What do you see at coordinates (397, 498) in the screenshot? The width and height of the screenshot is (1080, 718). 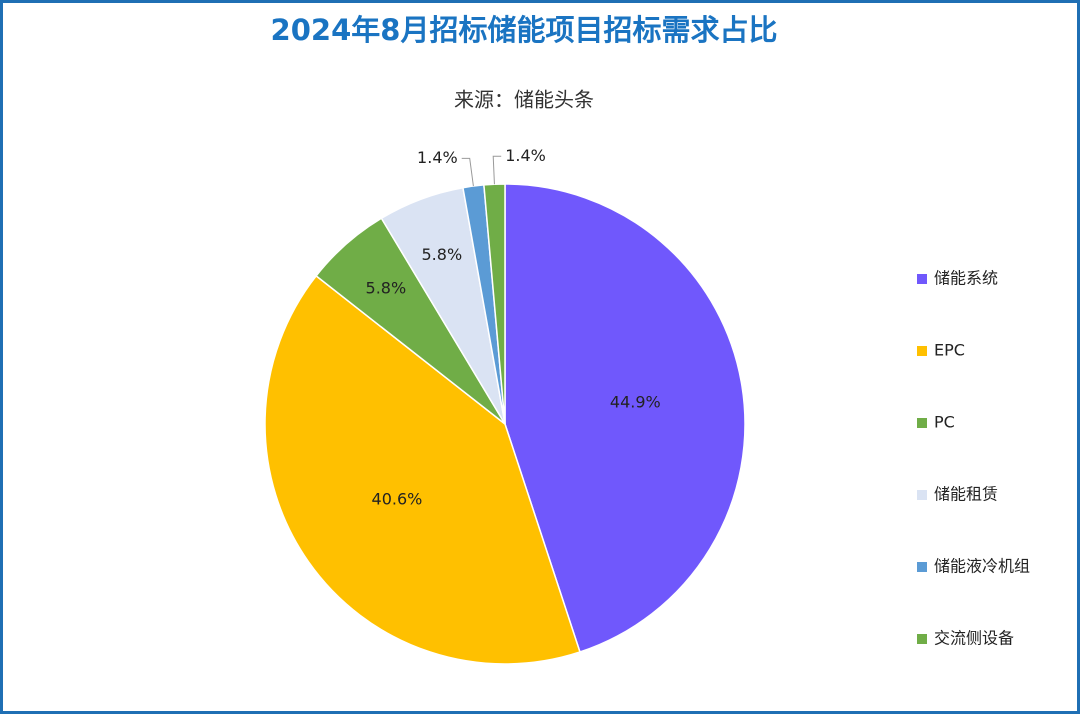 I see `data-label: 40.6%` at bounding box center [397, 498].